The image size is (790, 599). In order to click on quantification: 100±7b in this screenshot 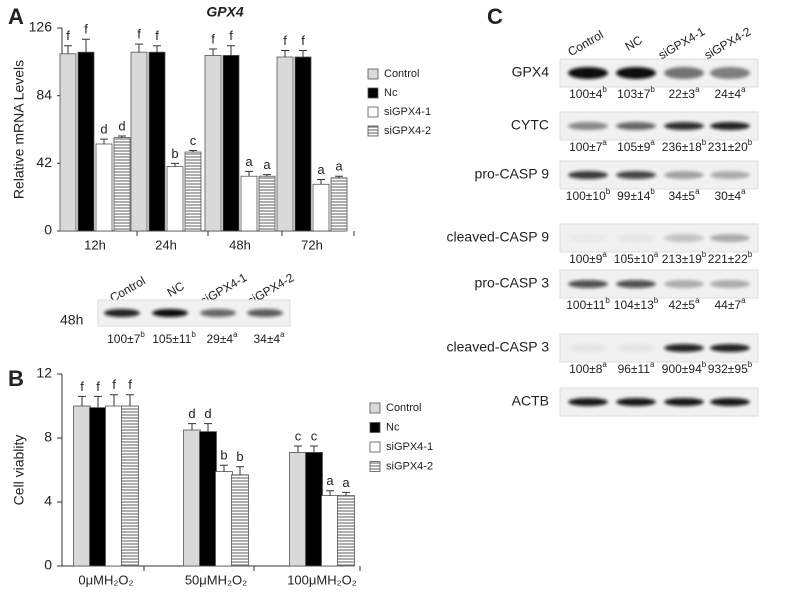, I will do `click(126, 338)`.